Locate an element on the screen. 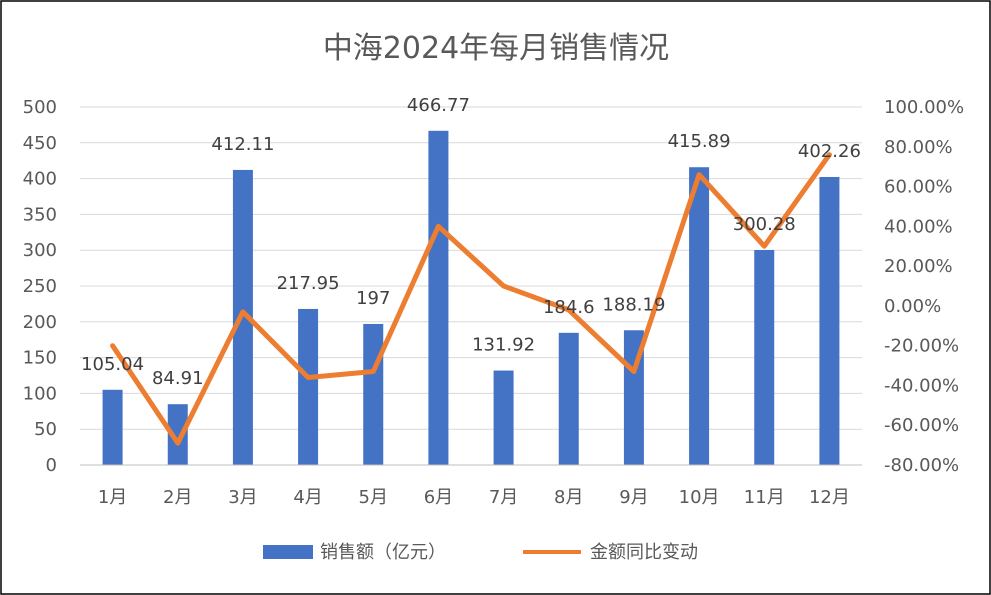  bar-value-label: 300.28 is located at coordinates (764, 224).